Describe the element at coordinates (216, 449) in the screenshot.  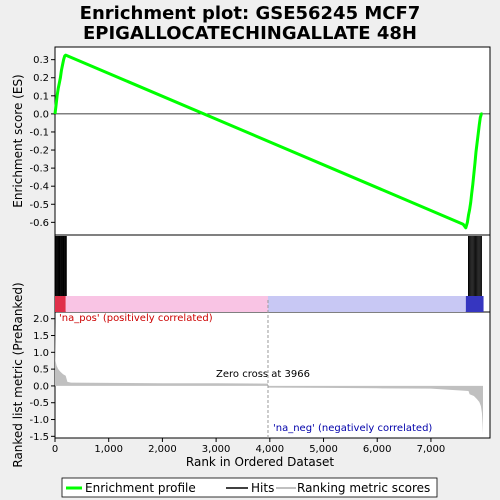
I see `x-tick-label: 3,000` at that location.